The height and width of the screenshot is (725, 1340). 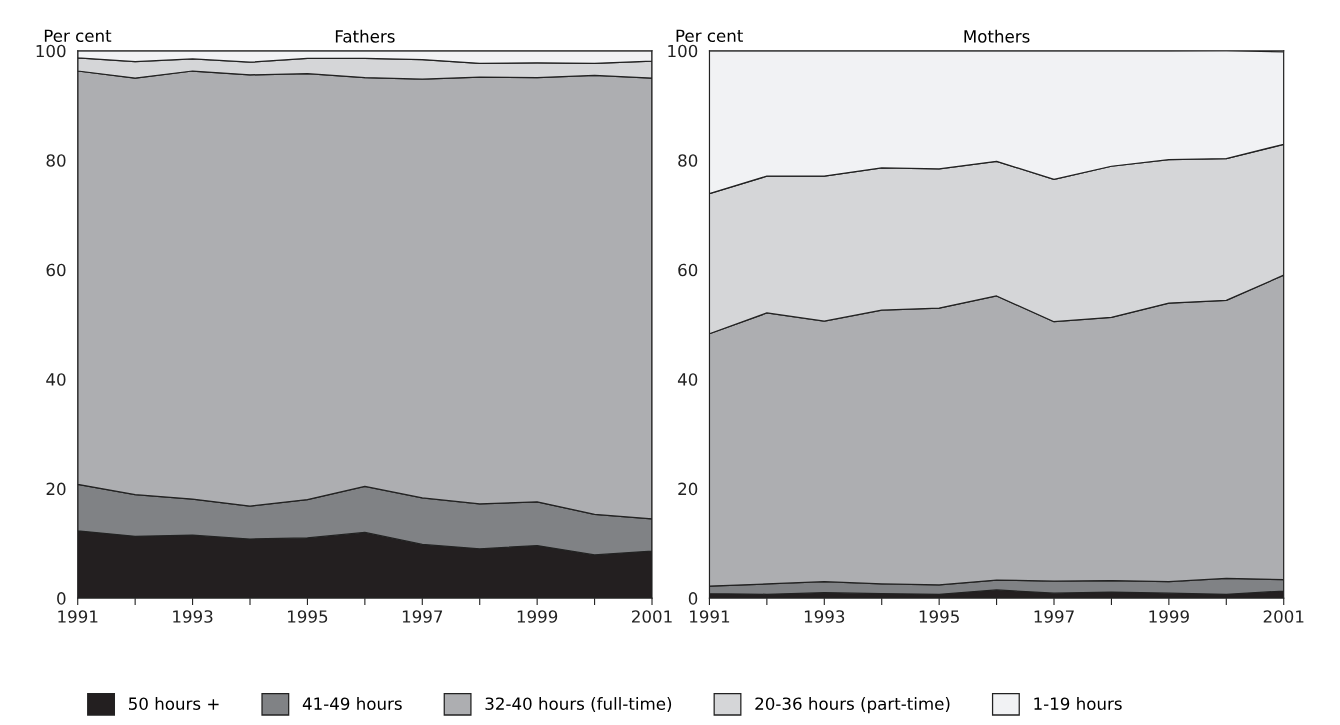 What do you see at coordinates (174, 703) in the screenshot?
I see `legend-label: 50 hours +` at bounding box center [174, 703].